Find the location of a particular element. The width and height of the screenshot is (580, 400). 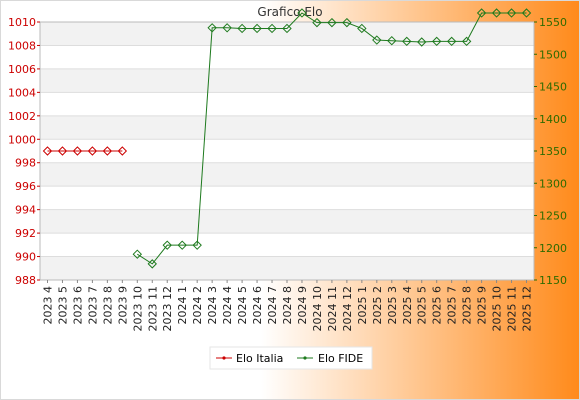

x-tick-label: 2024 8 is located at coordinates (287, 305).